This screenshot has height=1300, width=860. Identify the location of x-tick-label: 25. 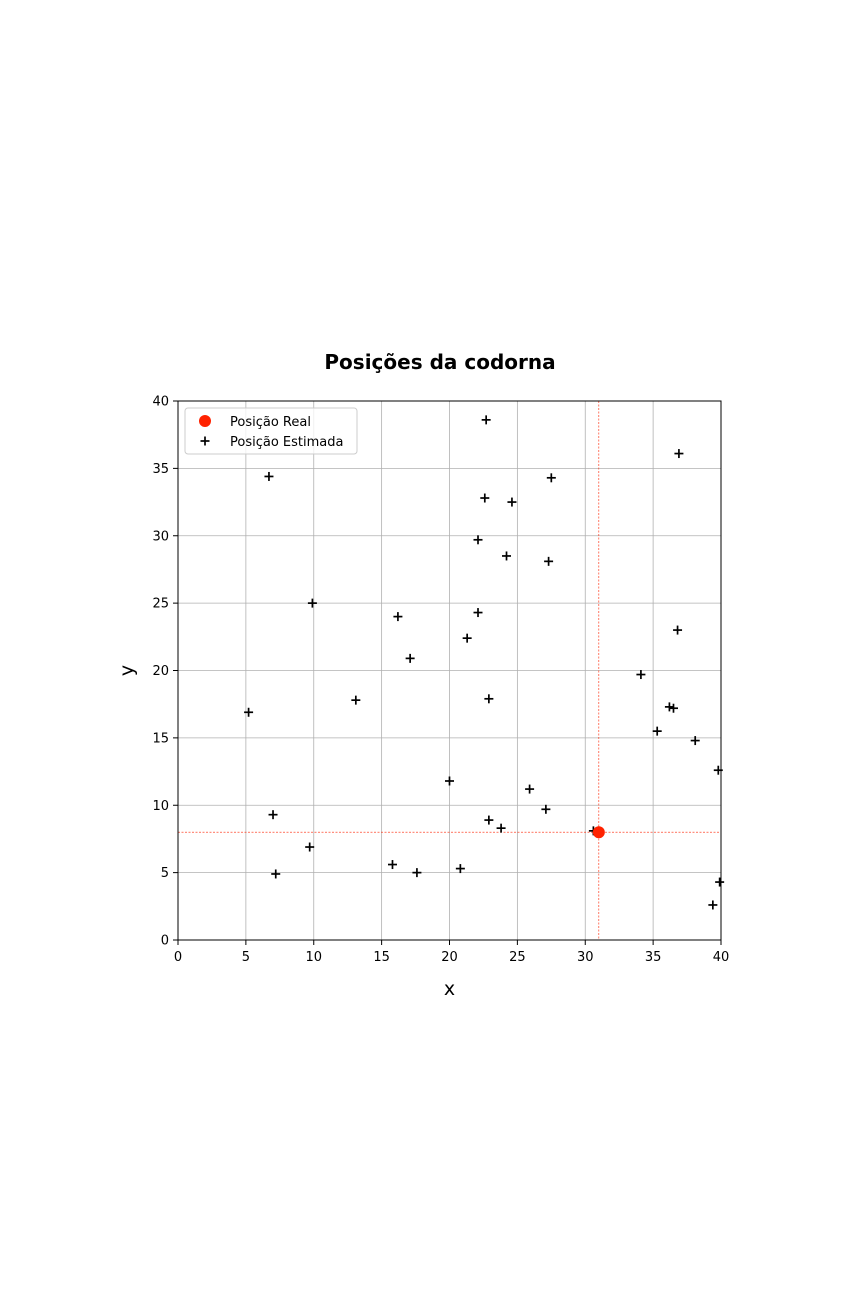
(517, 957).